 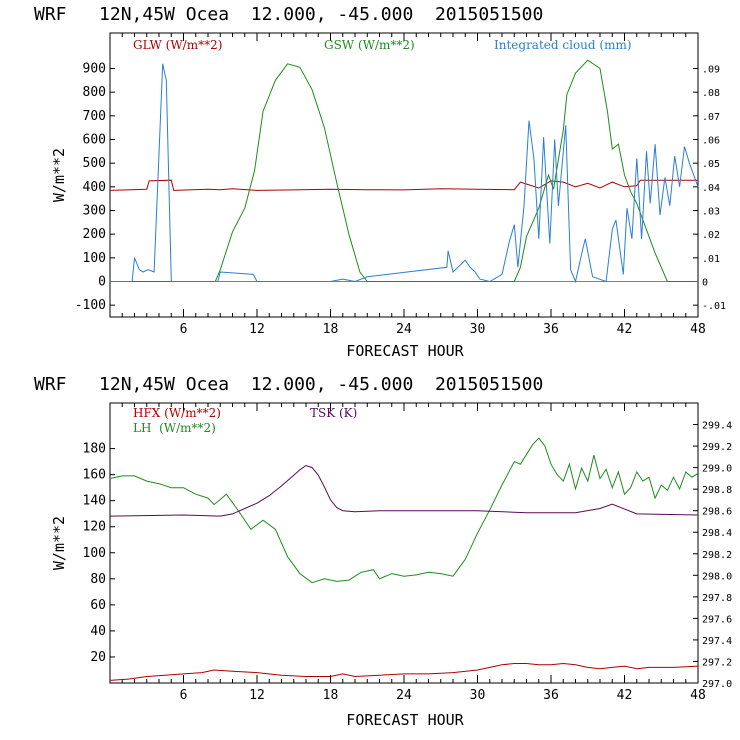 I want to click on y2-tick-label: 298.6, so click(x=717, y=512).